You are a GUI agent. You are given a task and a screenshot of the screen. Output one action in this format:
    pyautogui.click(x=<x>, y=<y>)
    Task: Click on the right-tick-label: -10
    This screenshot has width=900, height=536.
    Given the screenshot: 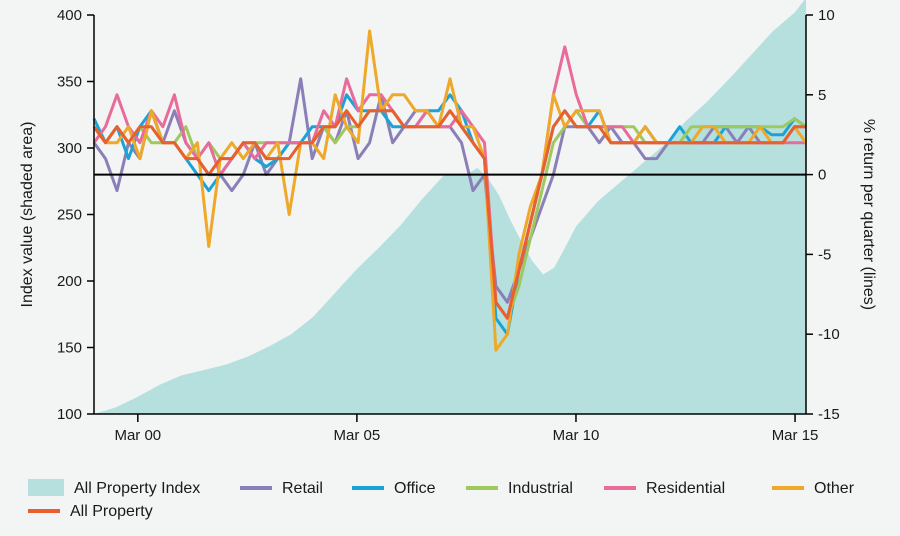 What is the action you would take?
    pyautogui.click(x=829, y=334)
    